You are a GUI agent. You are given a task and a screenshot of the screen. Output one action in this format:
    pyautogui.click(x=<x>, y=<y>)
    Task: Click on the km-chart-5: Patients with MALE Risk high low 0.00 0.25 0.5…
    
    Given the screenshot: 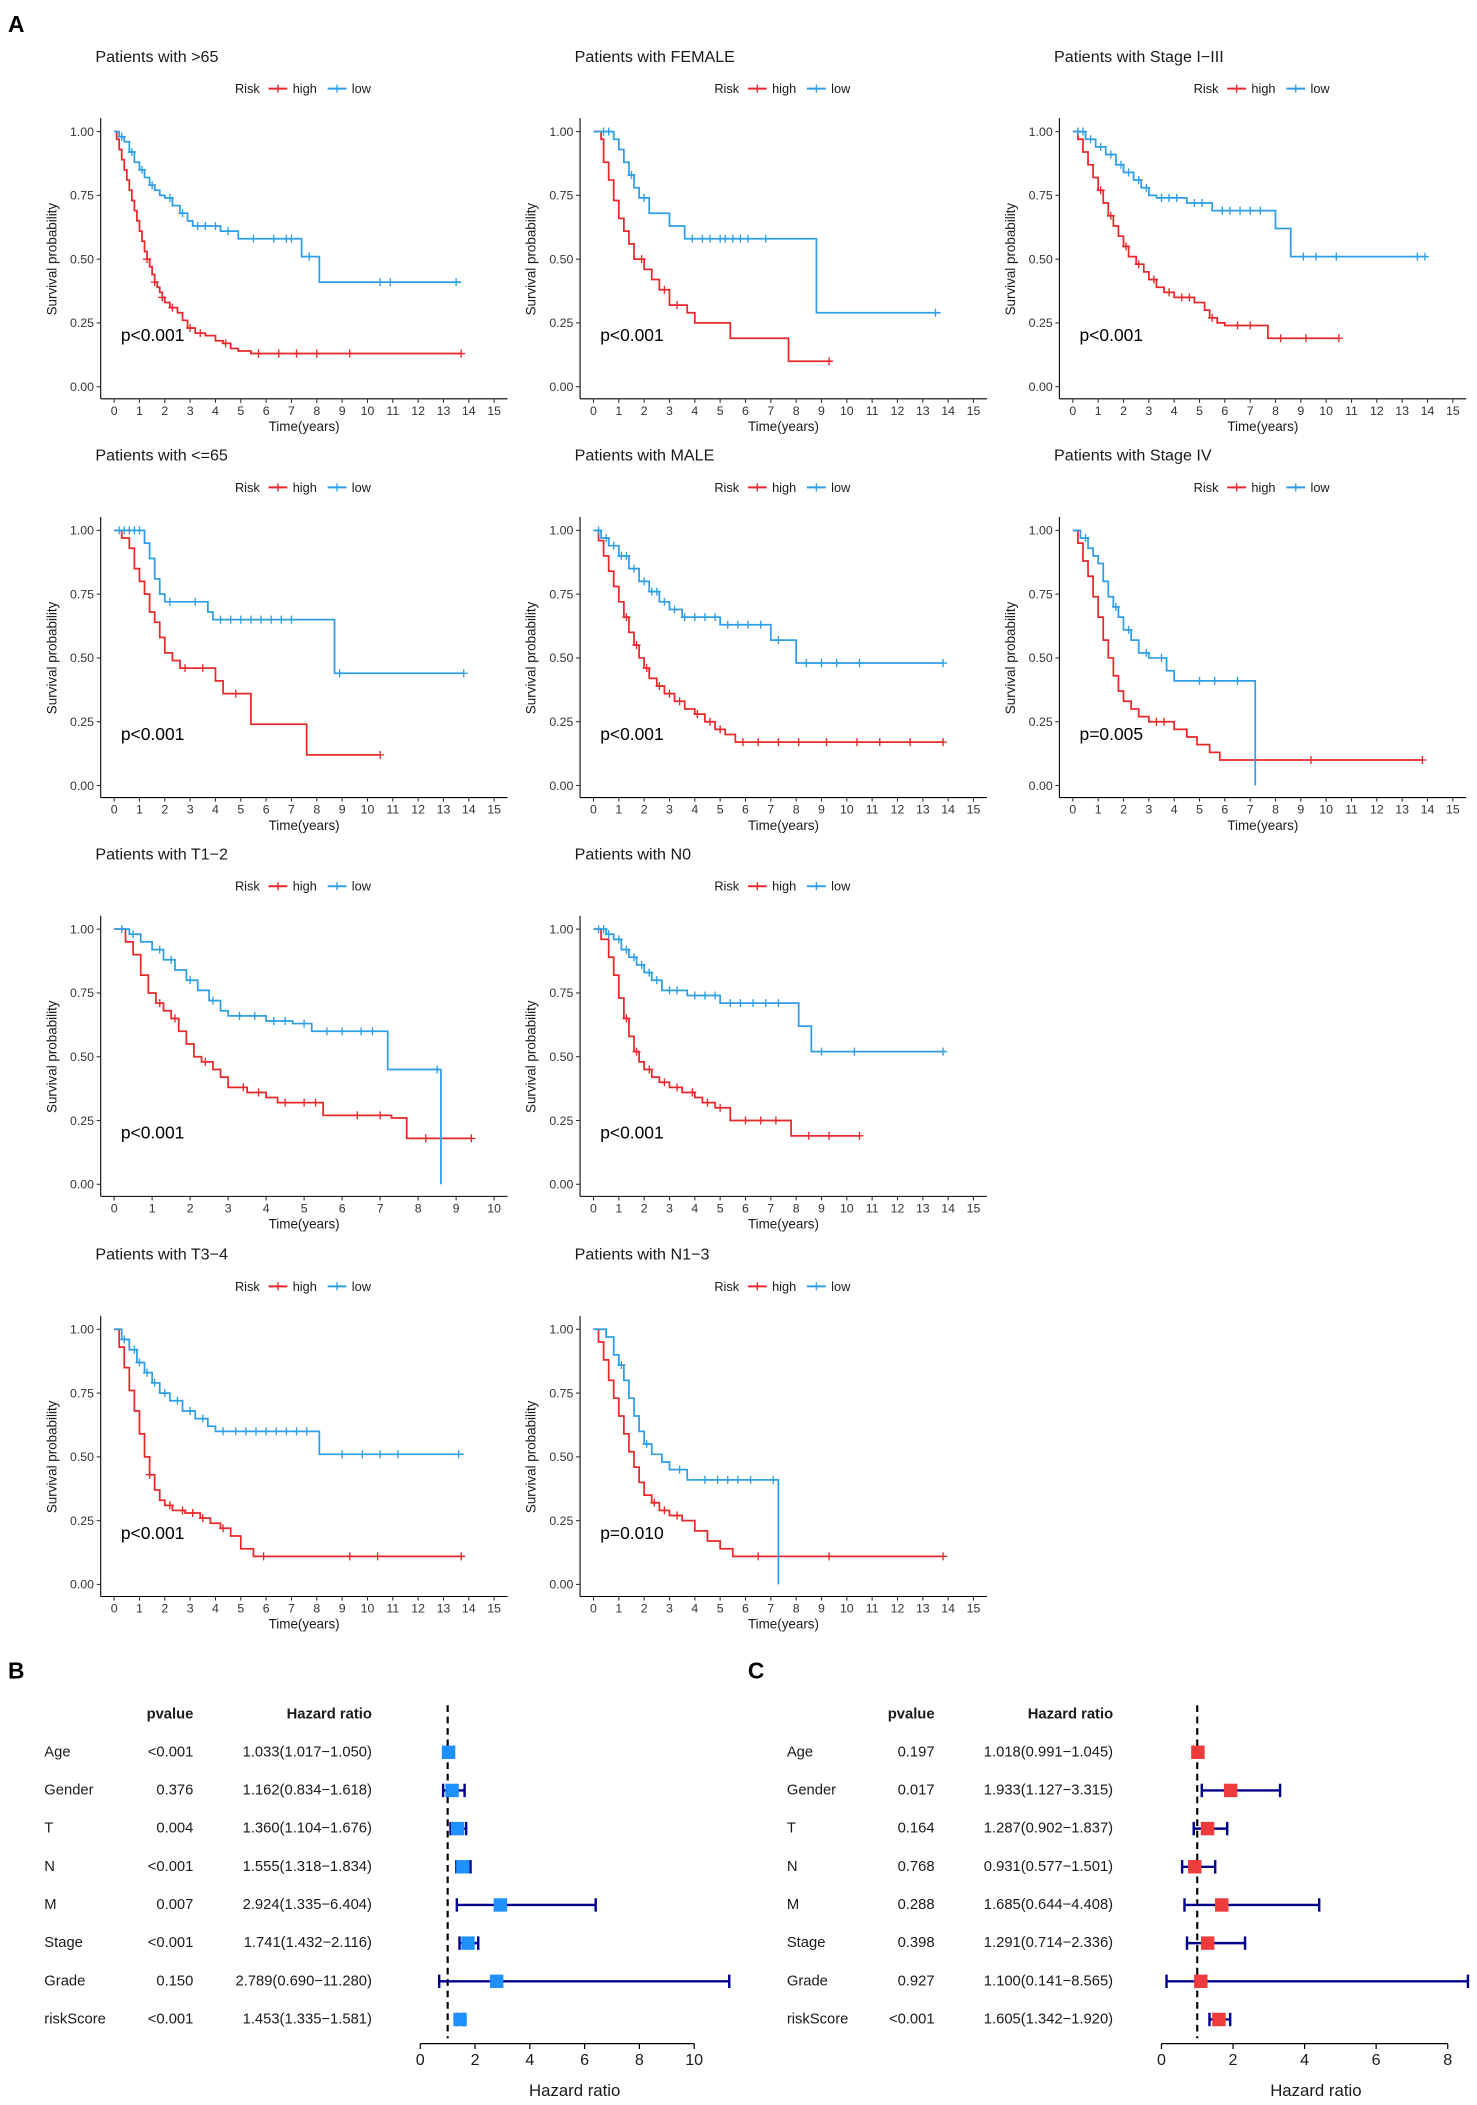 What is the action you would take?
    pyautogui.click(x=755, y=640)
    